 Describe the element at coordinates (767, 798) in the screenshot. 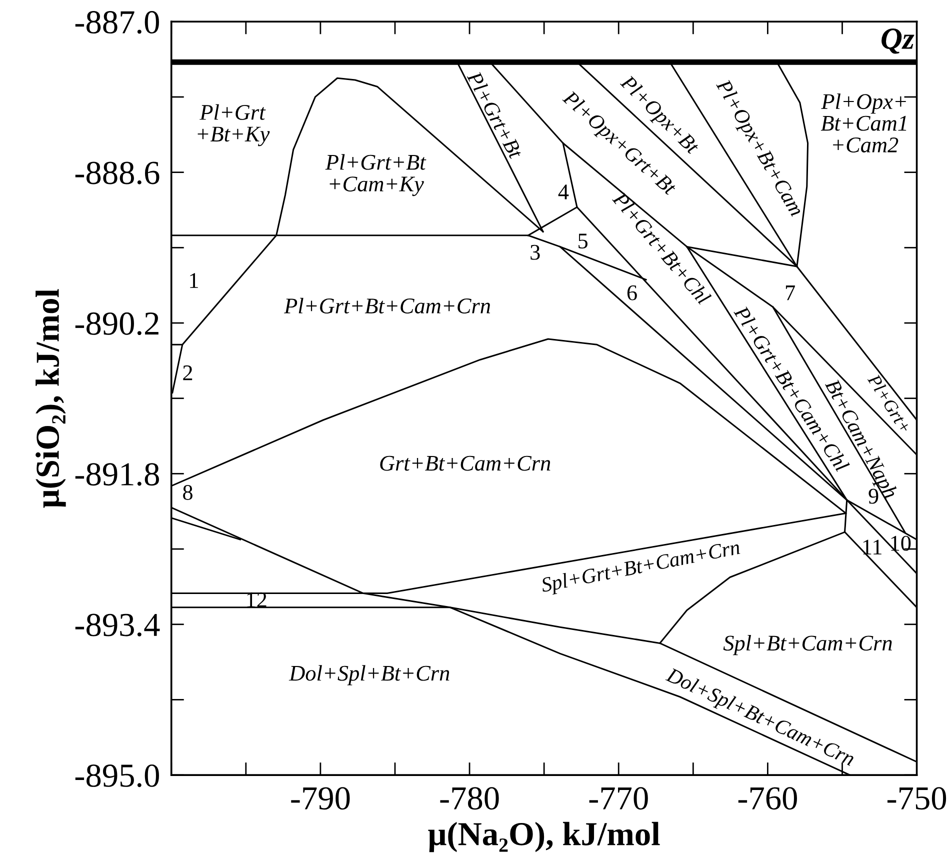

I see `x-tick-label: -760` at that location.